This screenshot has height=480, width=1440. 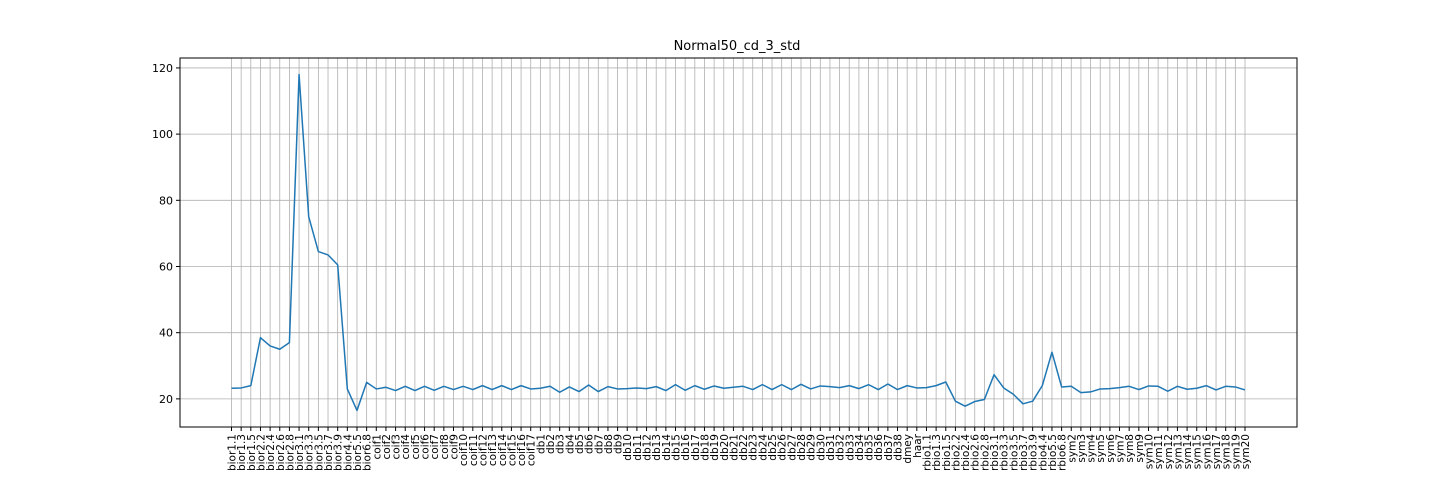 What do you see at coordinates (426, 447) in the screenshot?
I see `x-tick-label: coif6` at bounding box center [426, 447].